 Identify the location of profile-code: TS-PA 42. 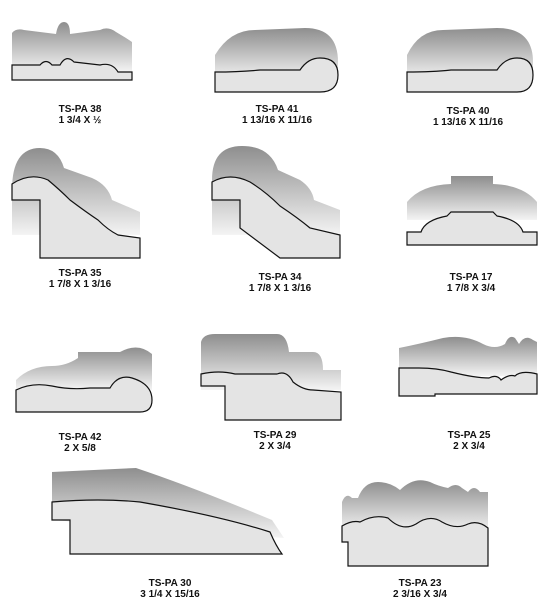
(80, 437).